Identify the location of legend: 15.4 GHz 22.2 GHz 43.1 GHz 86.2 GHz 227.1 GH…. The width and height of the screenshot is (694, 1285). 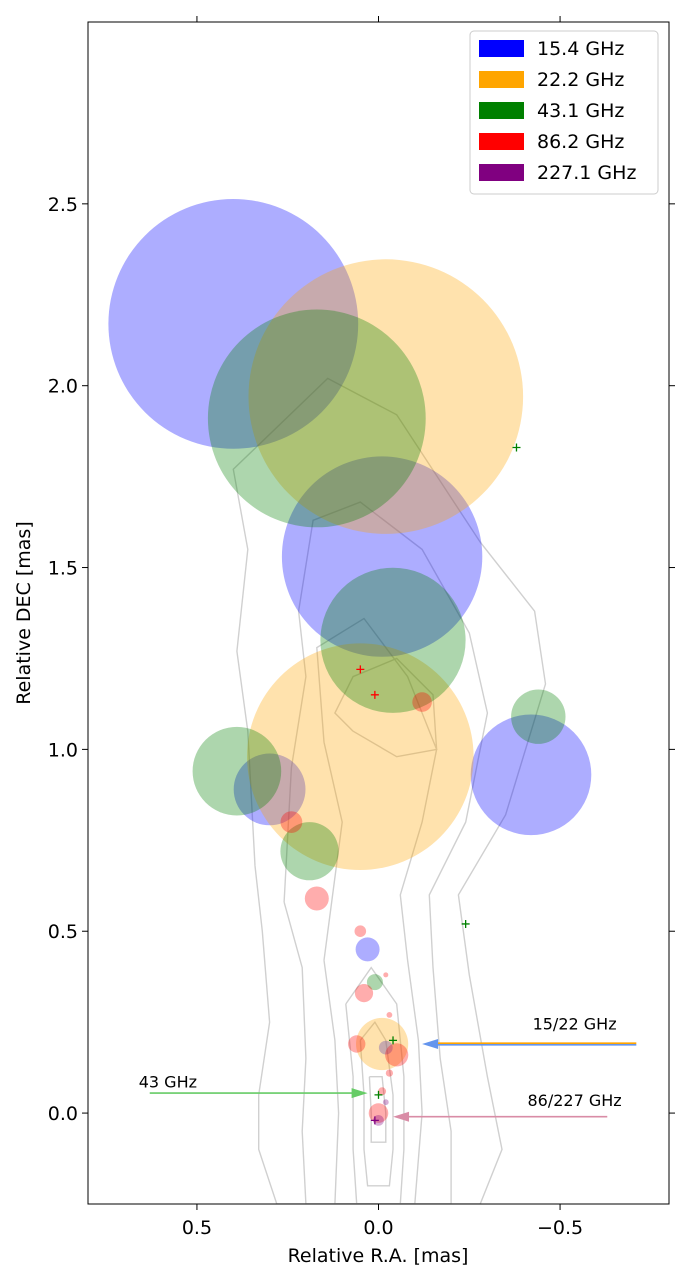
(564, 112).